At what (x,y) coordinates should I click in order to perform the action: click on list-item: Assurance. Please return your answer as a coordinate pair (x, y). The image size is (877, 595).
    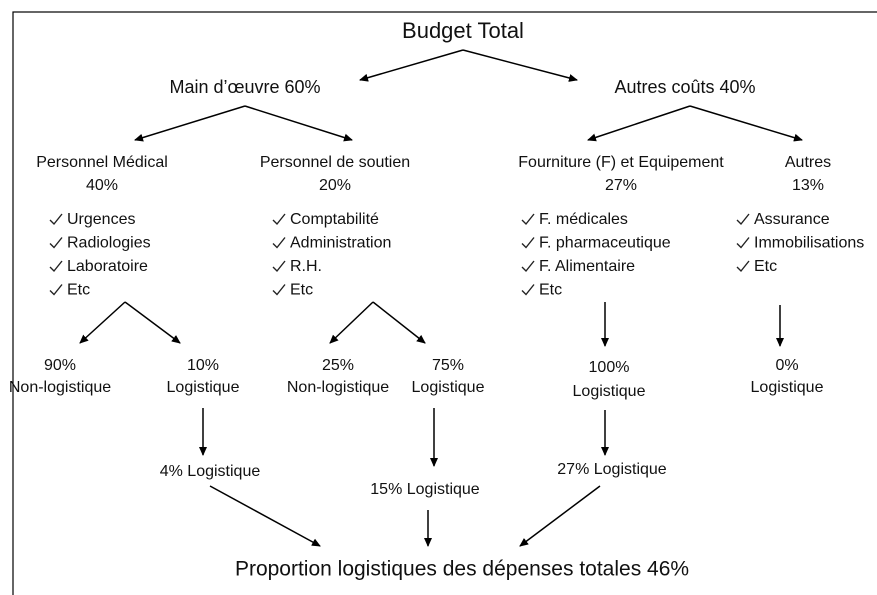
    Looking at the image, I should click on (792, 219).